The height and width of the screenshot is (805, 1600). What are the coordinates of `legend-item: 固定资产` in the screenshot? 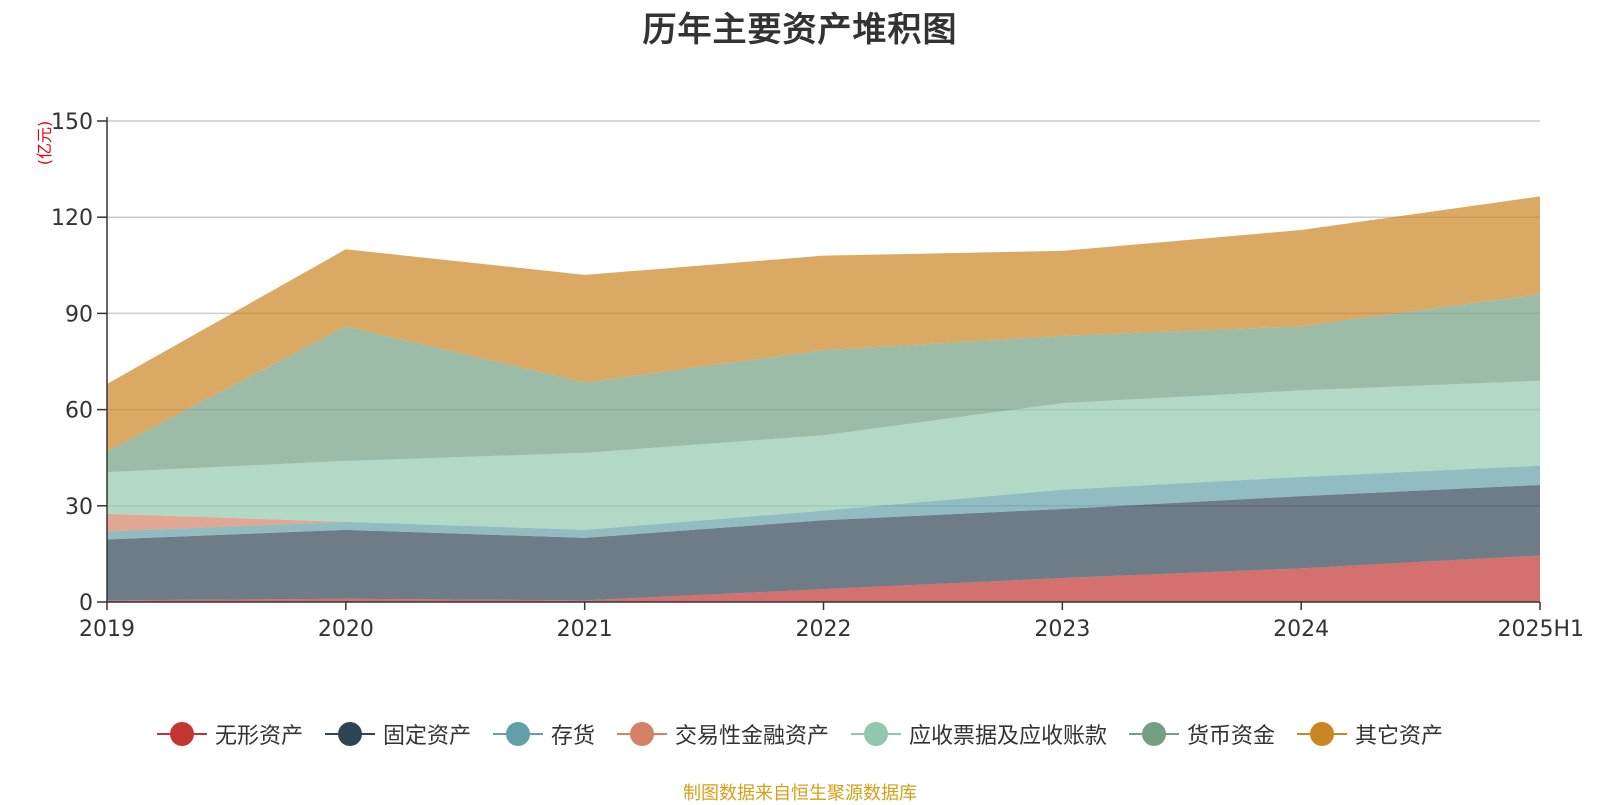 It's located at (397, 734).